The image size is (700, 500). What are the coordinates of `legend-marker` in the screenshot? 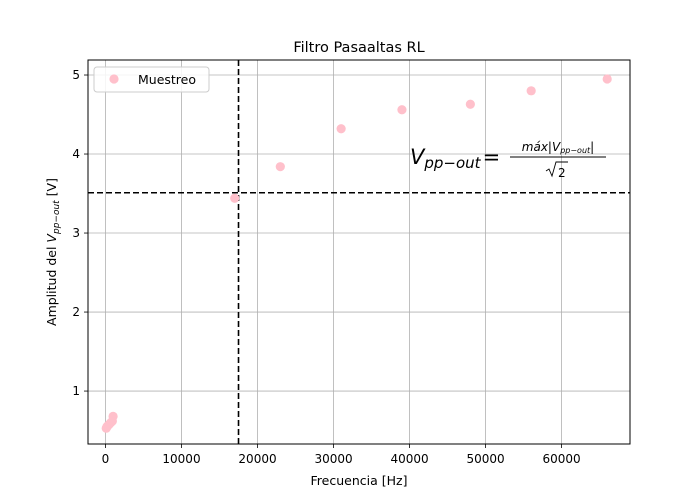 It's located at (114, 79).